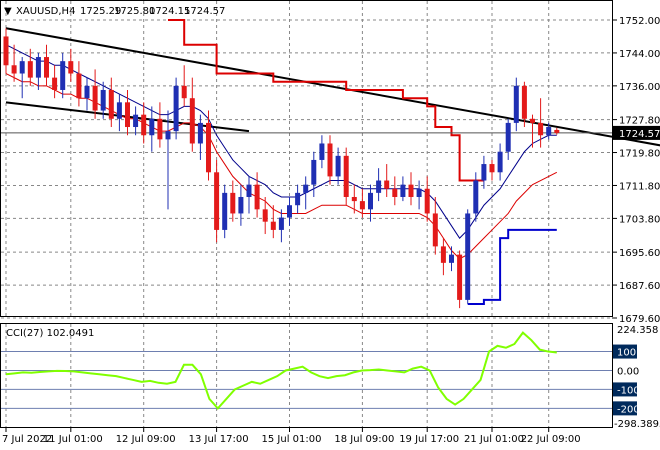  Describe the element at coordinates (639, 134) in the screenshot. I see `current-price-label: 1724.57` at that location.